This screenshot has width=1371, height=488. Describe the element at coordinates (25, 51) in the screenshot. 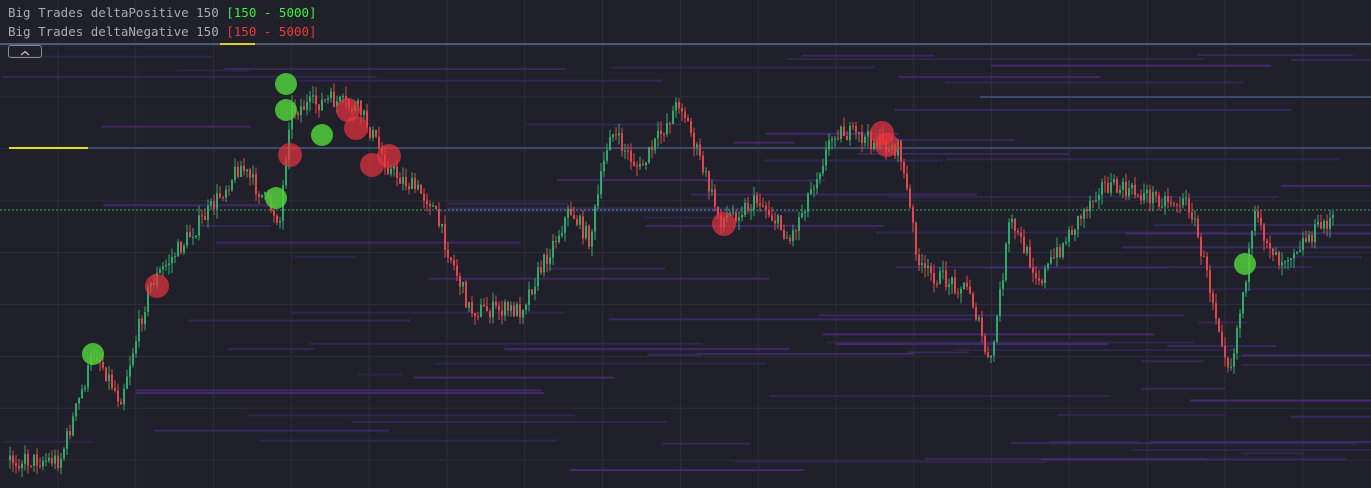

I see `collapse-button` at that location.